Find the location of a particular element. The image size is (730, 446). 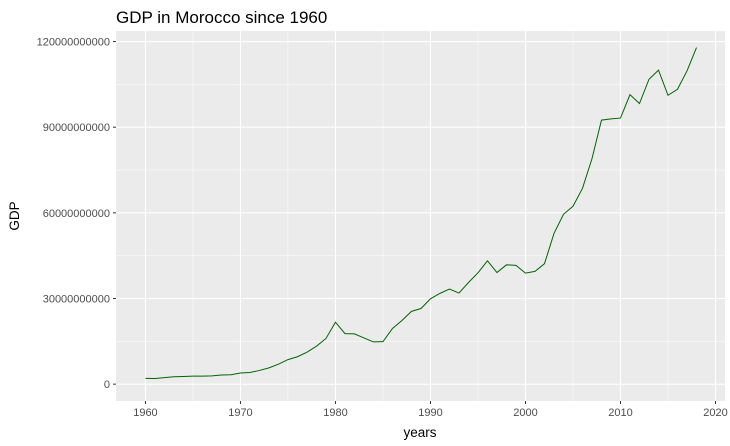

y-tick-label: 90000000000 is located at coordinates (76, 128).